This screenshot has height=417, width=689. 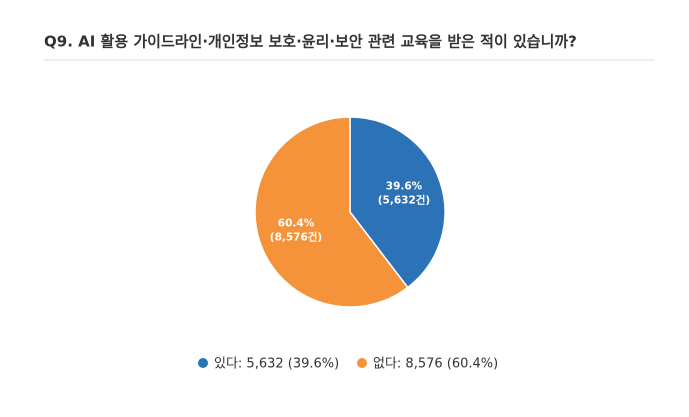 I want to click on slice-label: 60.4%, so click(x=296, y=223).